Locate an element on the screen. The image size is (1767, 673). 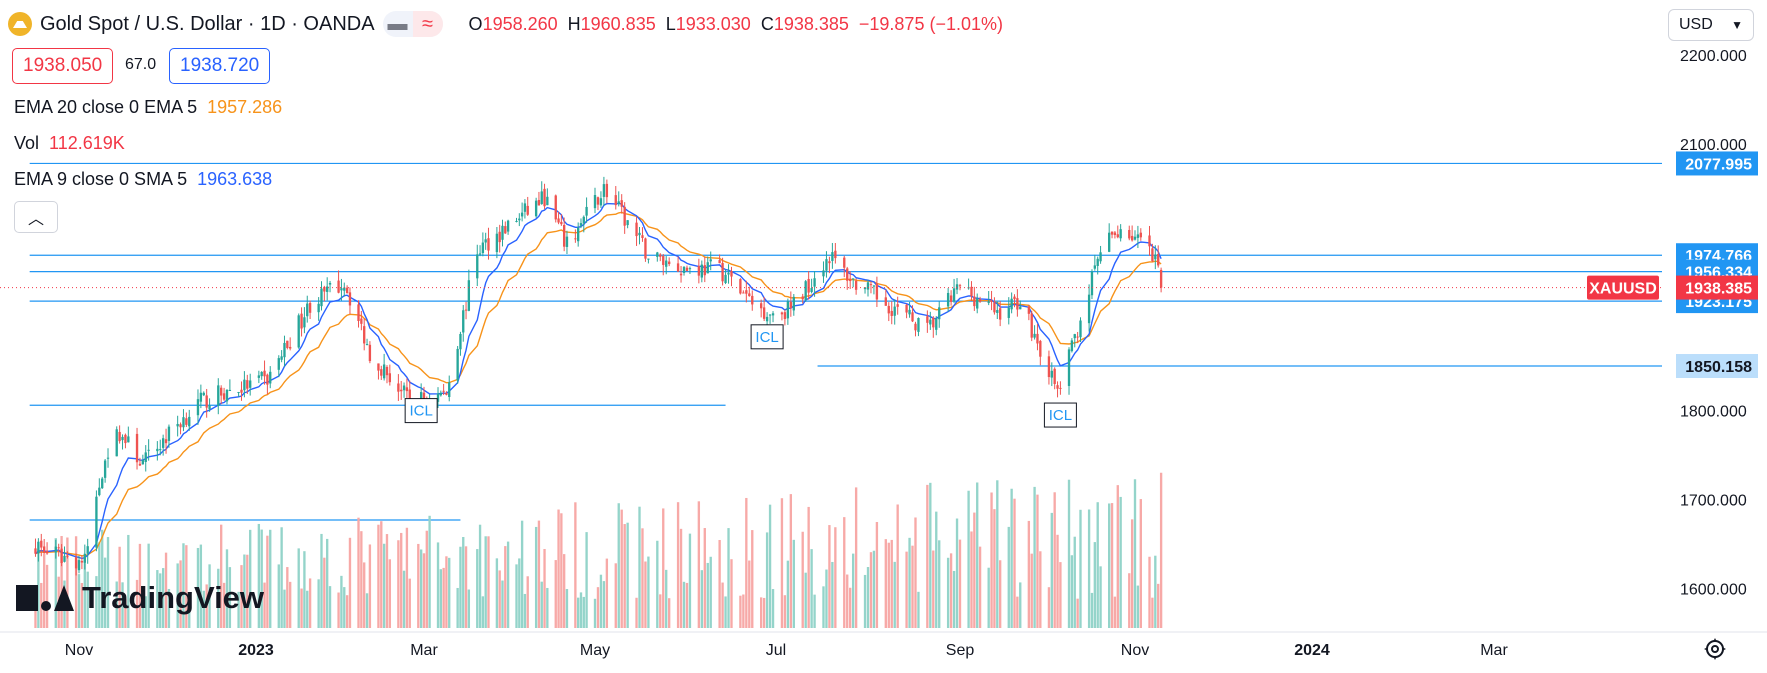
buy-price-button: 1938.720 is located at coordinates (220, 66).